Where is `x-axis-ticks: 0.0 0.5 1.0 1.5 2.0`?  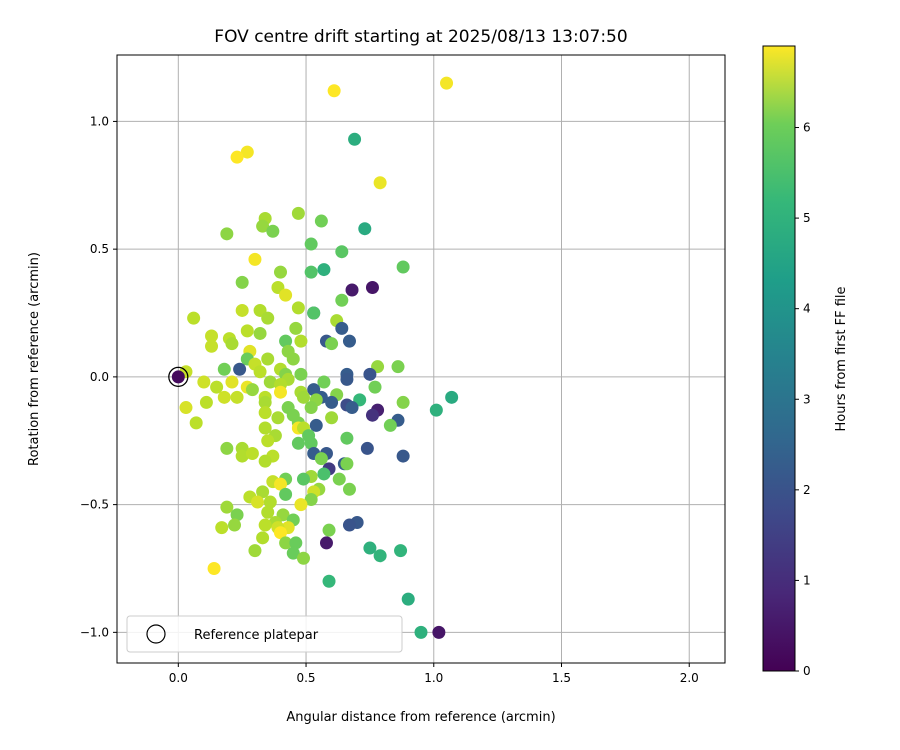
x-axis-ticks: 0.0 0.5 1.0 1.5 2.0 is located at coordinates (434, 674).